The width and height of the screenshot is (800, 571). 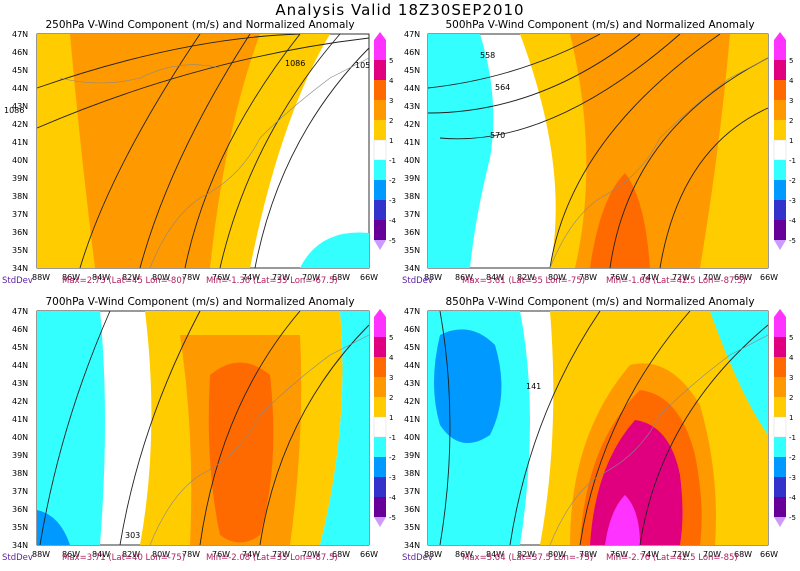 What do you see at coordinates (769, 277) in the screenshot?
I see `svg-text: 66W` at bounding box center [769, 277].